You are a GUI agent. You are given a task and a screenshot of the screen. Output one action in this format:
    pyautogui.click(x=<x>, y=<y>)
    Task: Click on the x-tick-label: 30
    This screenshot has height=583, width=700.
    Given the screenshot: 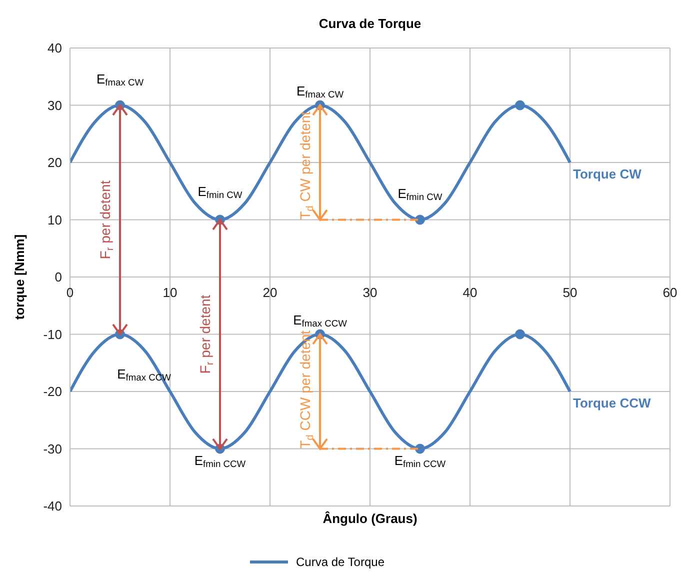 What is the action you would take?
    pyautogui.click(x=370, y=292)
    